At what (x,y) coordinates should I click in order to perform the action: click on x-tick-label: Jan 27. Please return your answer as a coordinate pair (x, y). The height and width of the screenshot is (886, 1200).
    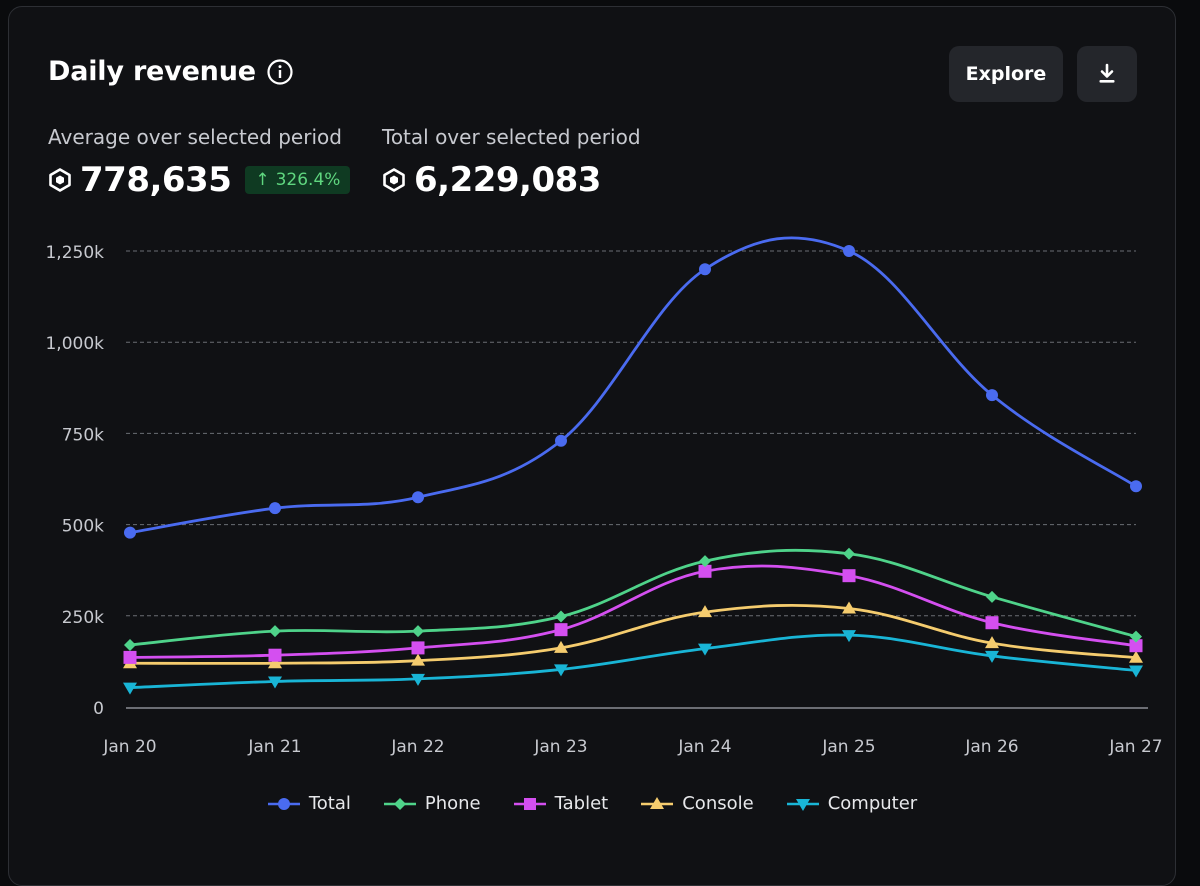
    Looking at the image, I should click on (1135, 747).